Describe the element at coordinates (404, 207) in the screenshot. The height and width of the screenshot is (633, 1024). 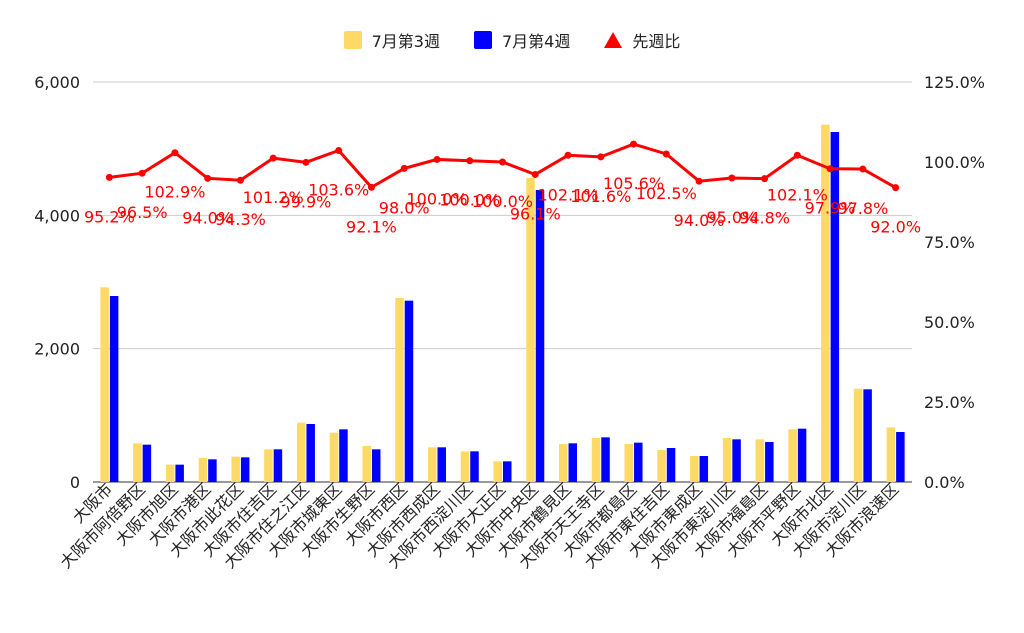
I see `ratio-data-label: 98.0%` at that location.